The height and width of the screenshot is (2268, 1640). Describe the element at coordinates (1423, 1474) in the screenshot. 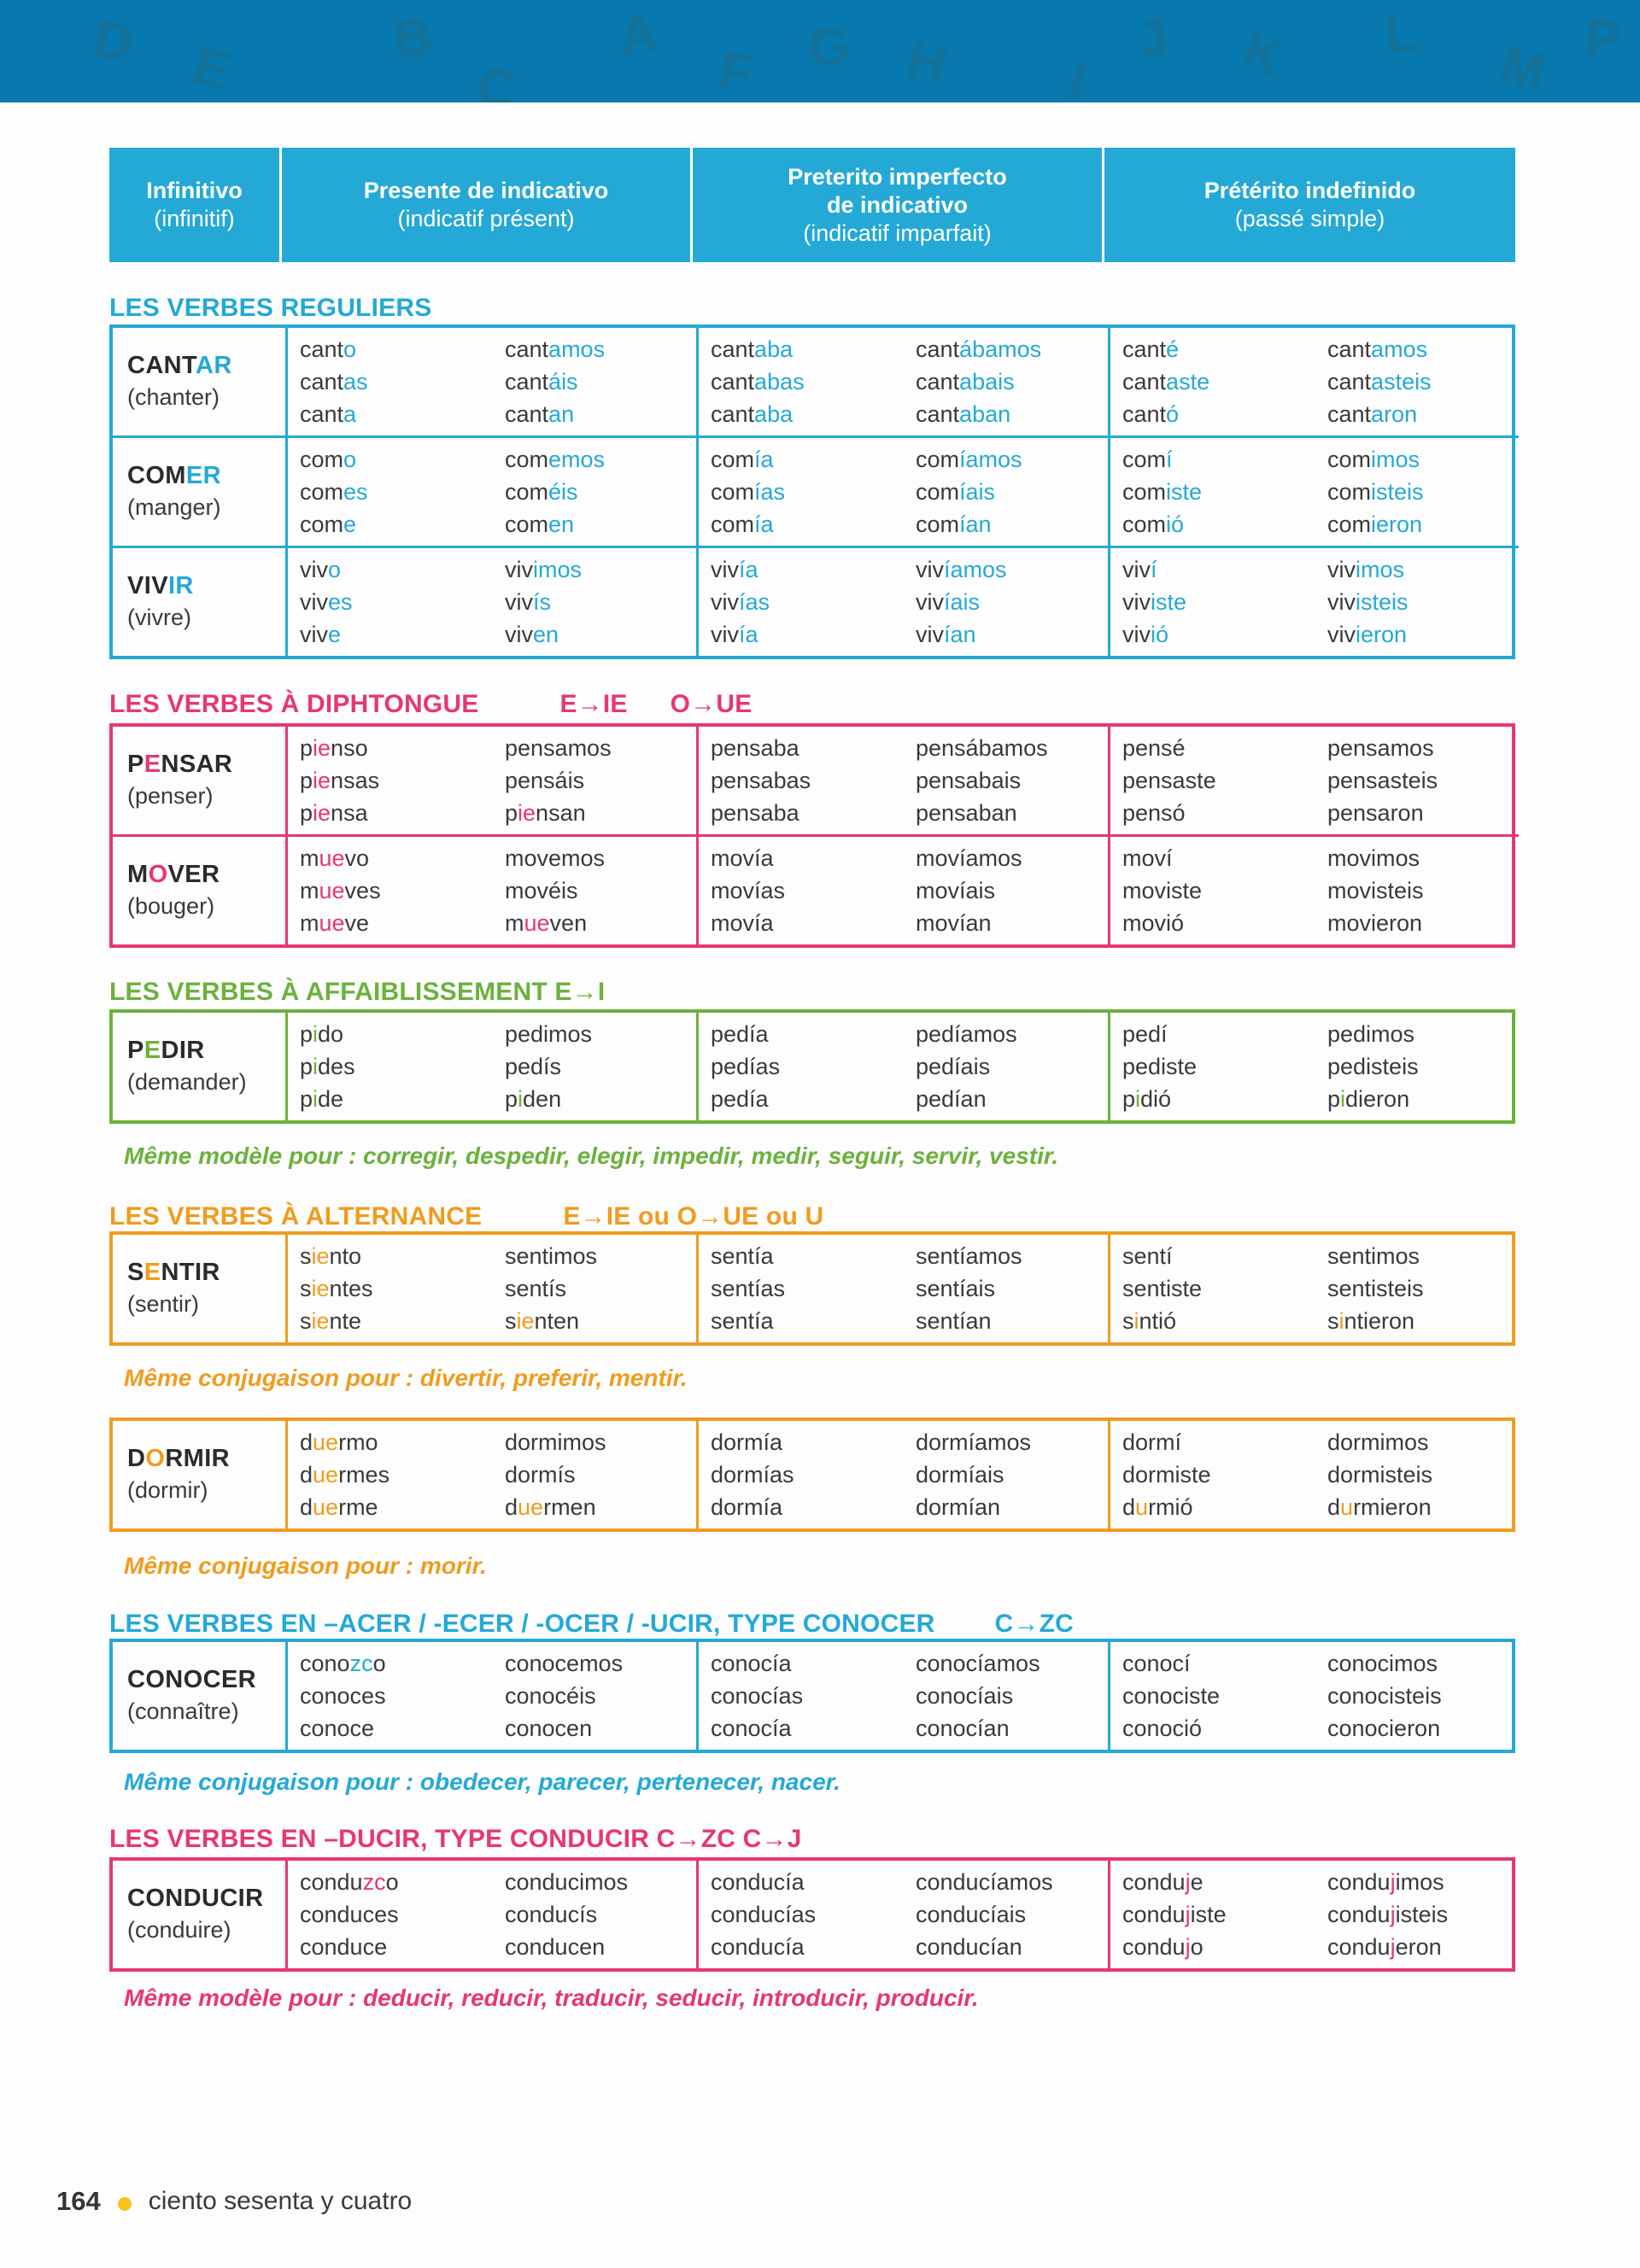

I see `conjugation-column: dormimos dormisteis durmieron` at that location.